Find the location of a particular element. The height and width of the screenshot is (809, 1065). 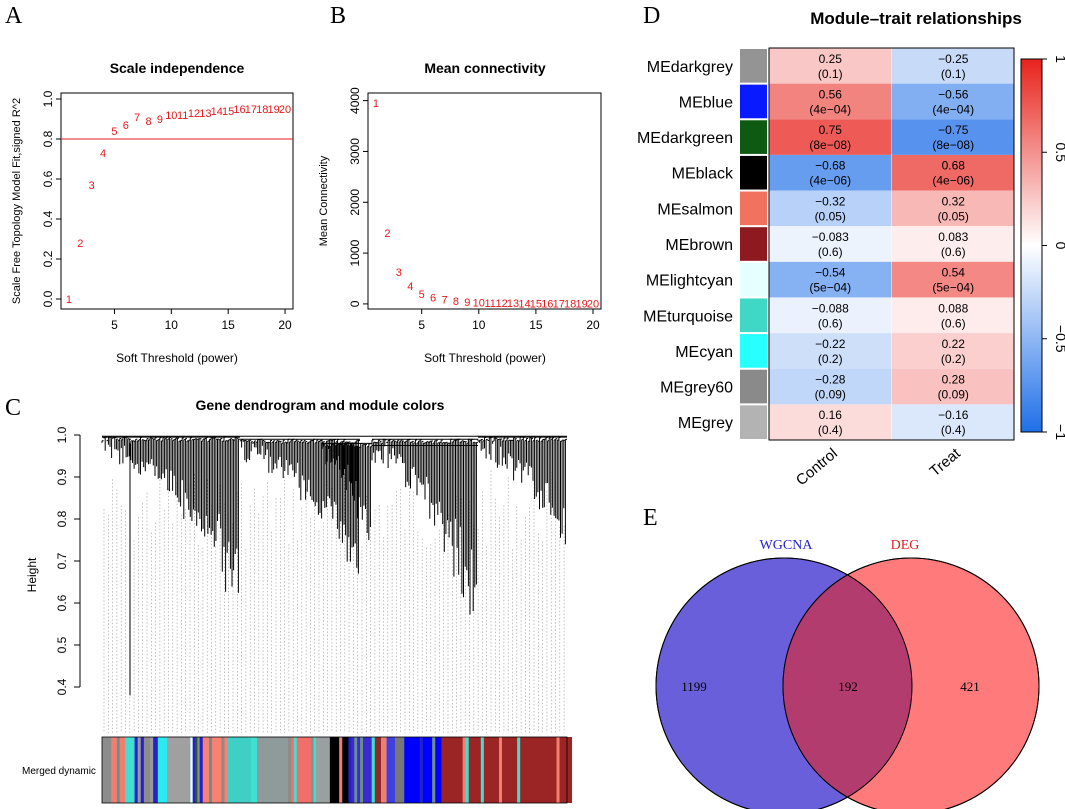

y-tick-label-0: 0.0 is located at coordinates (48, 298).